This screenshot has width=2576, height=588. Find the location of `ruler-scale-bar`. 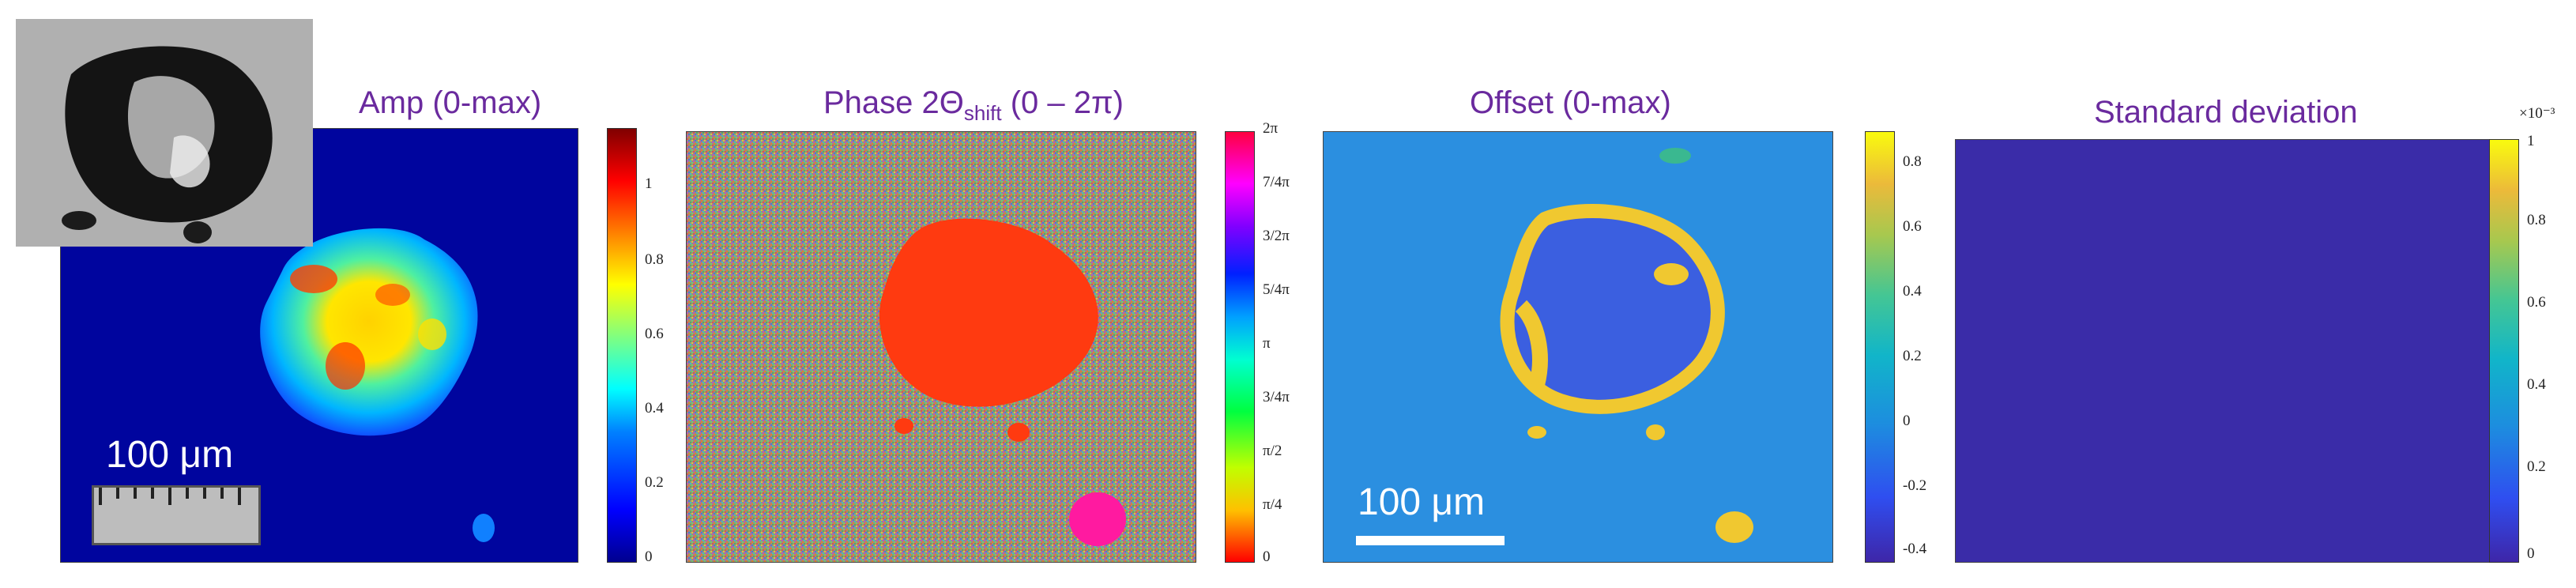

ruler-scale-bar is located at coordinates (176, 515).